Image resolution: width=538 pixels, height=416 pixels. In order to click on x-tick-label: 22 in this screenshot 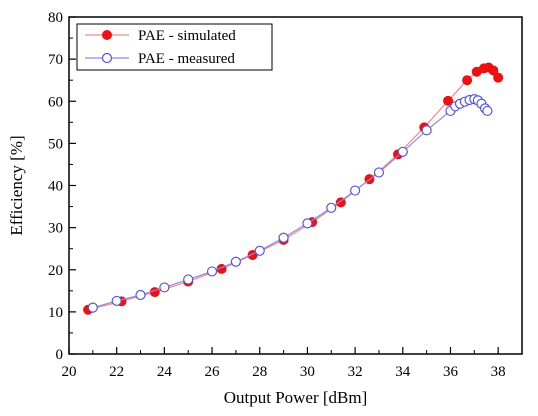, I will do `click(116, 372)`.